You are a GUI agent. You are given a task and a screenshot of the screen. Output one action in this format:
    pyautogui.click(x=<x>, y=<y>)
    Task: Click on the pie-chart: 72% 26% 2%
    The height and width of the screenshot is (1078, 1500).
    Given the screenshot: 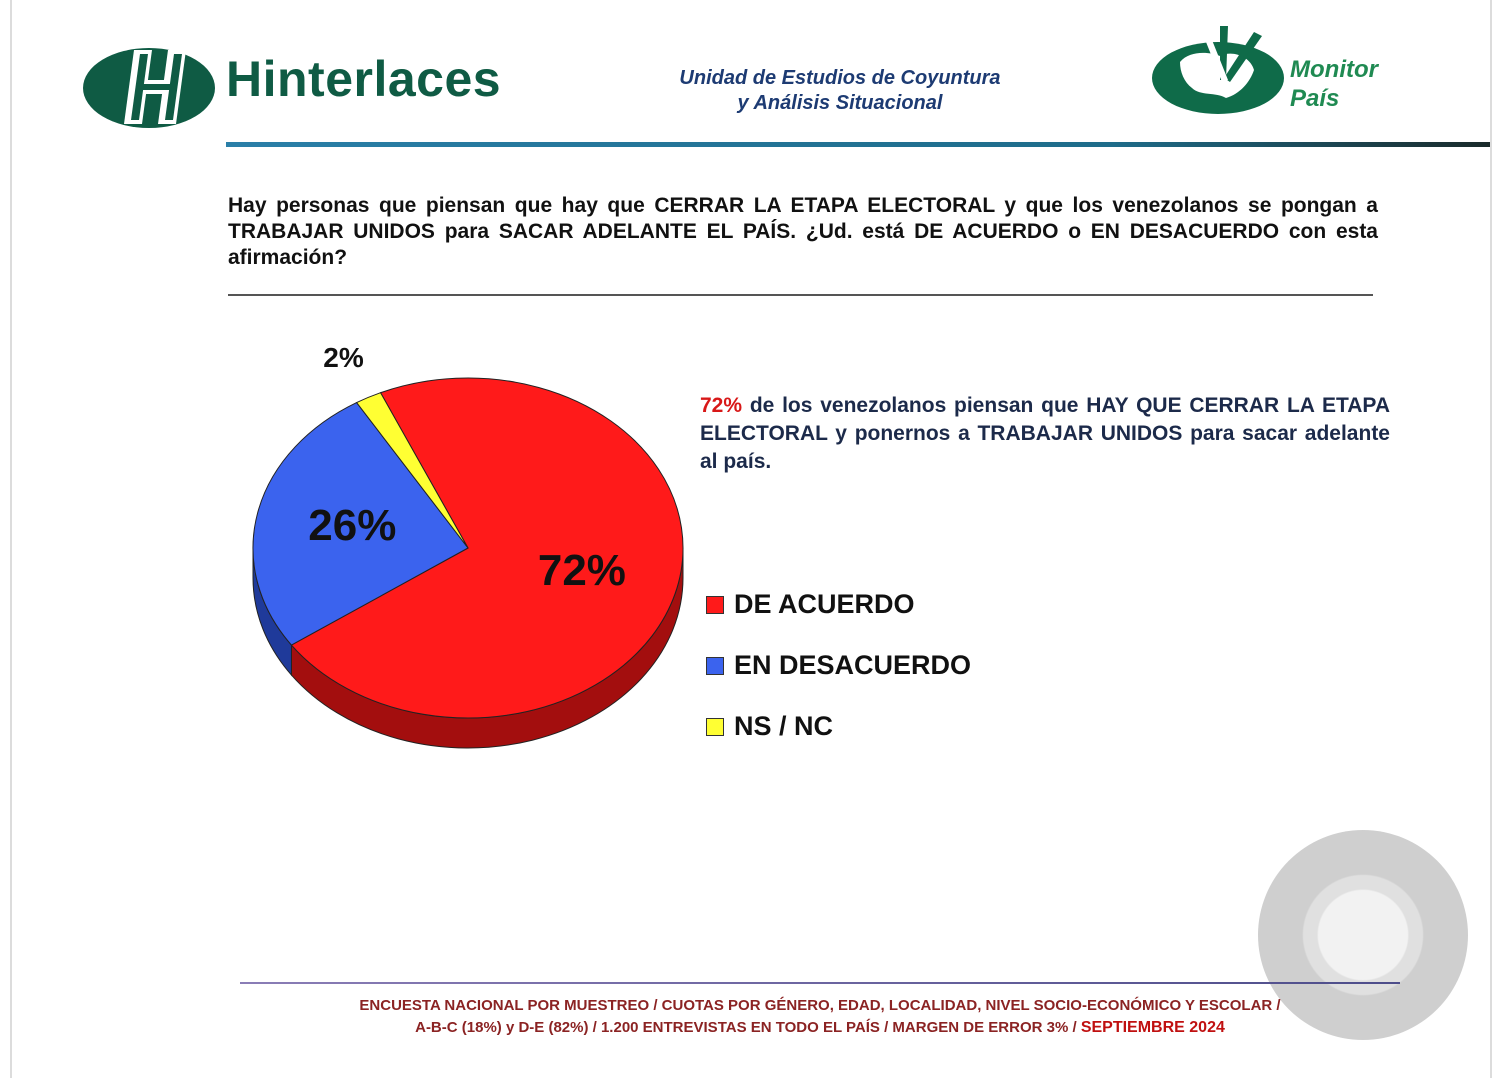 What is the action you would take?
    pyautogui.click(x=468, y=545)
    